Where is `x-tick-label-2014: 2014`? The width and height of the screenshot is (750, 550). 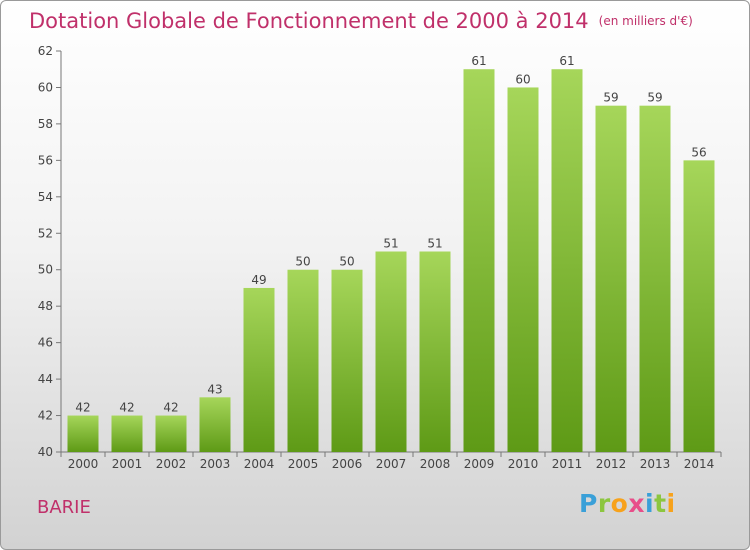
x-tick-label-2014: 2014 is located at coordinates (699, 464).